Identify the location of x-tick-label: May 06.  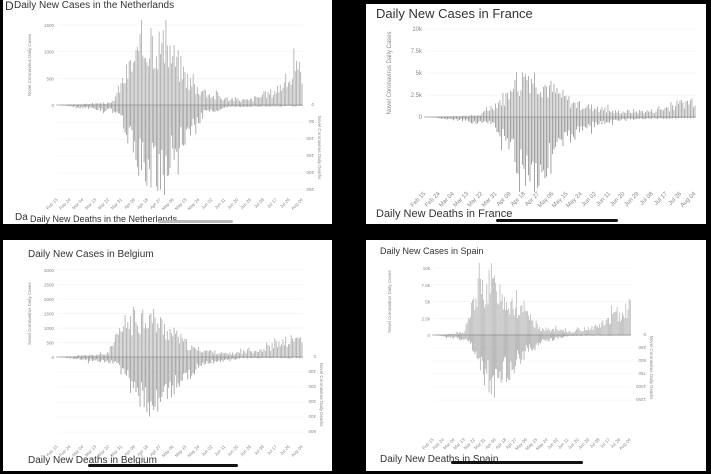
(168, 204).